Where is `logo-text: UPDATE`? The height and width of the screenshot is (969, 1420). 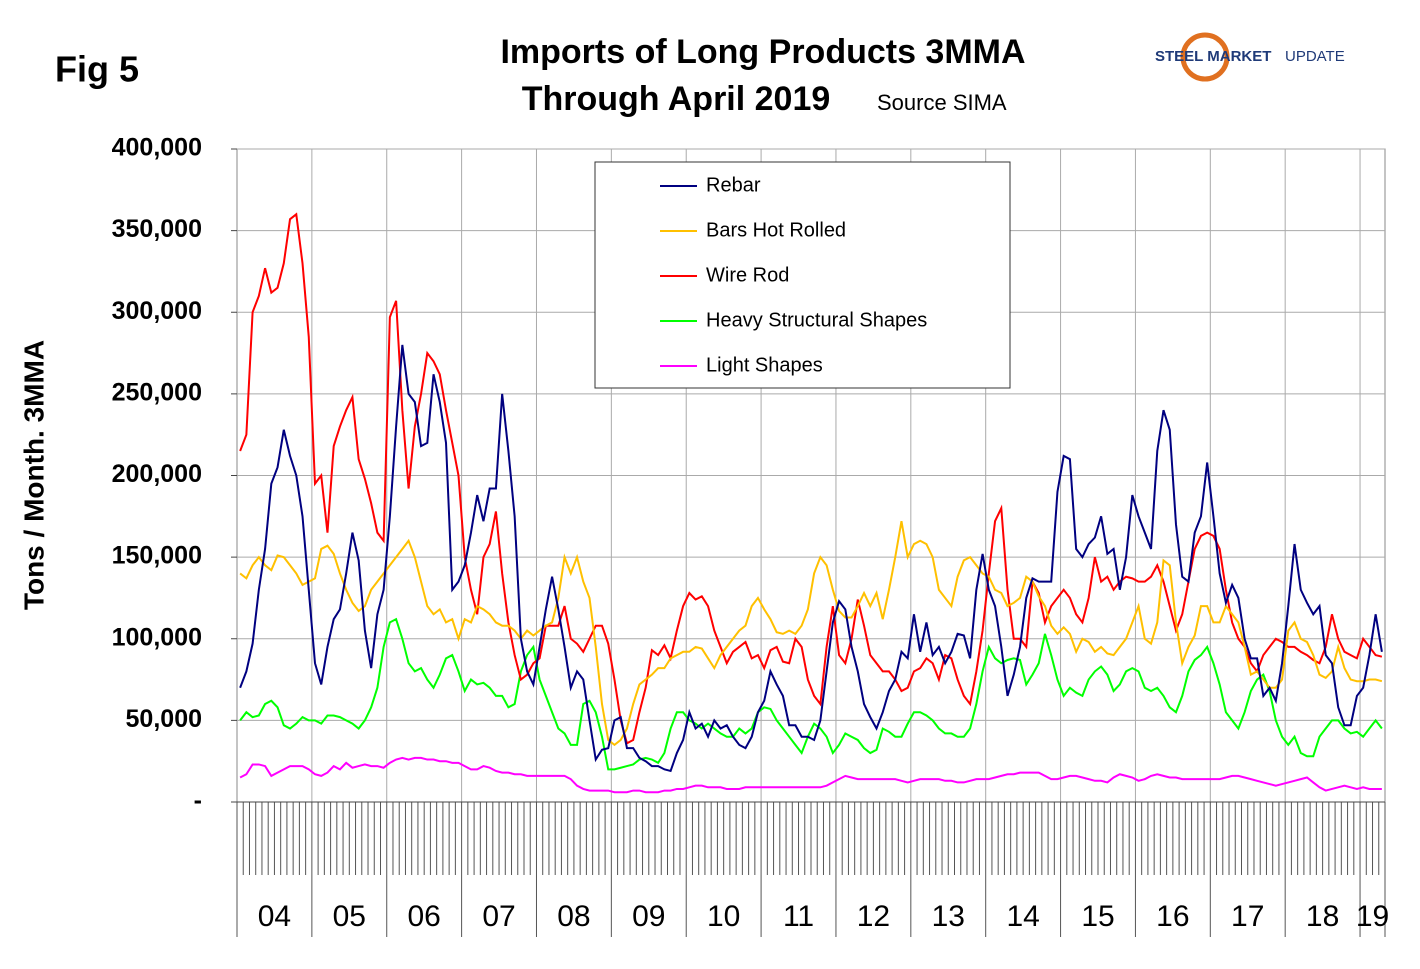
logo-text: UPDATE is located at coordinates (1315, 56).